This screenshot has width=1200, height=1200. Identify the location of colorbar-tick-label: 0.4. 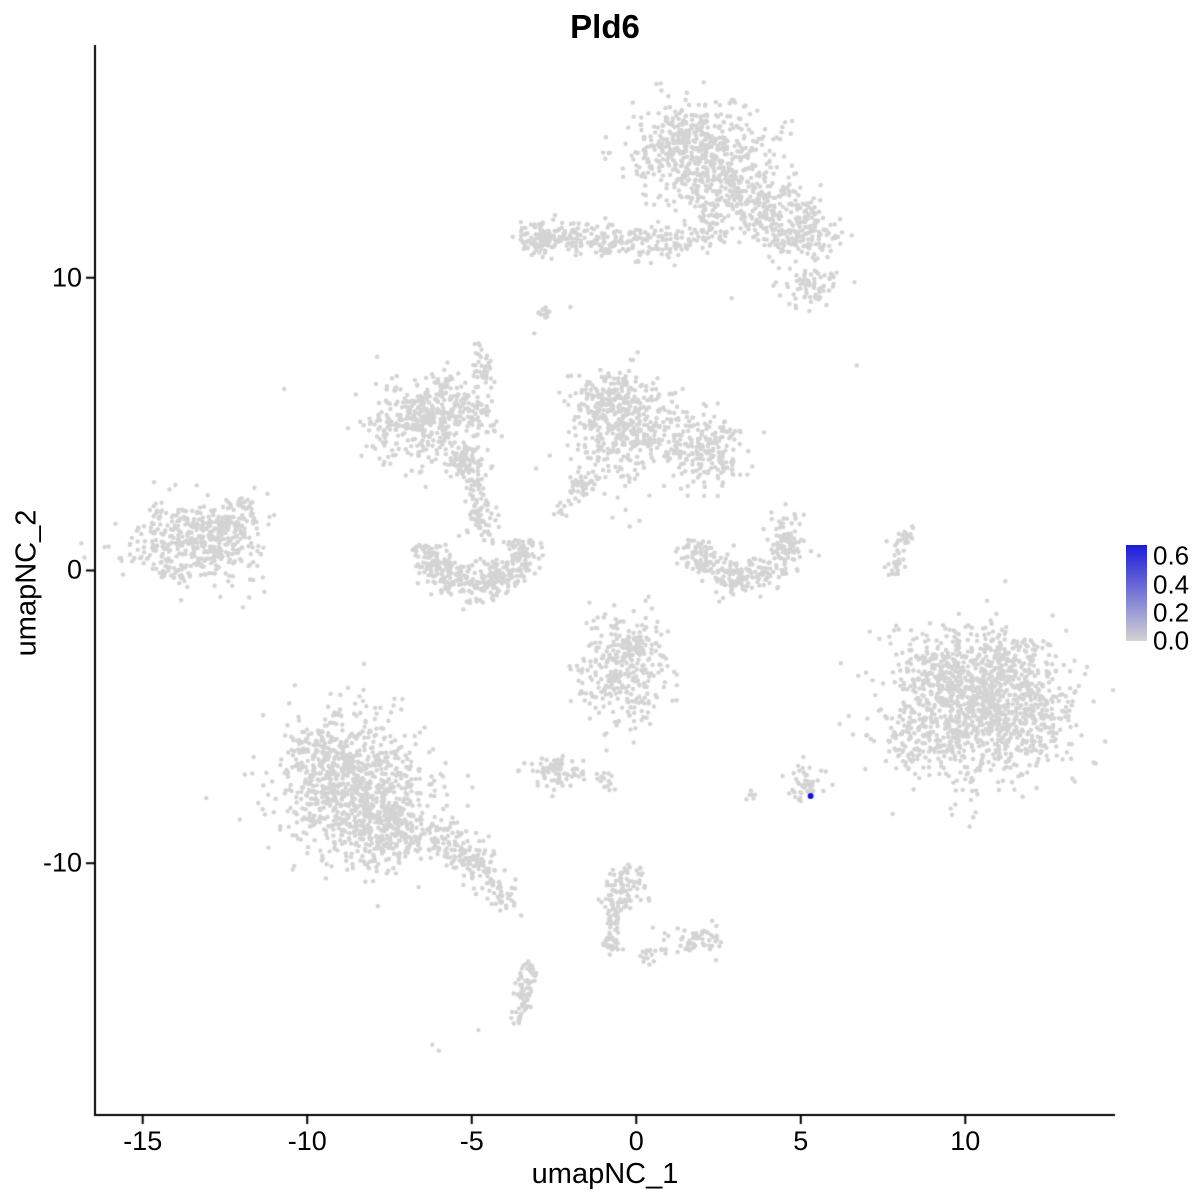
(1171, 584).